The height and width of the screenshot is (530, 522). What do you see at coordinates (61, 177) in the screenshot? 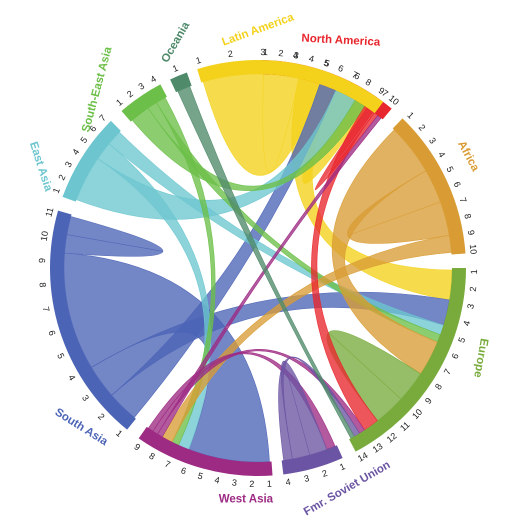
I see `tick-label-east_asia-2: 2` at bounding box center [61, 177].